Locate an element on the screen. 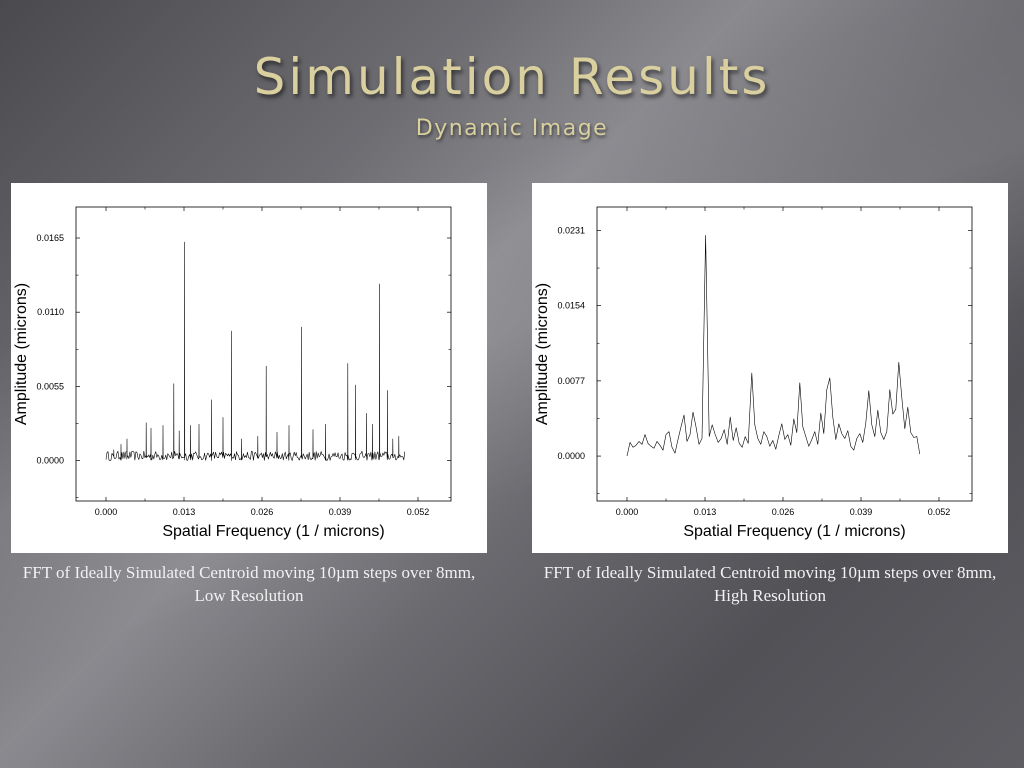 The width and height of the screenshot is (1024, 768). y-tick-label: 0.0055 is located at coordinates (50, 386).